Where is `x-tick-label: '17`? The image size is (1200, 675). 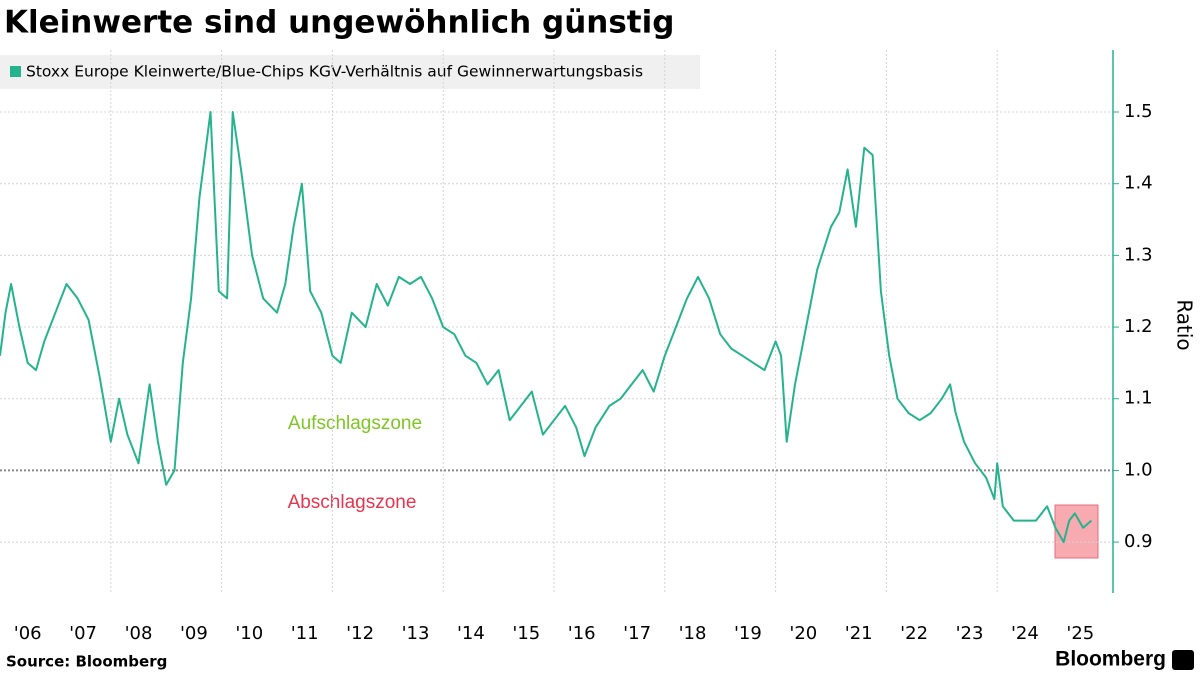 x-tick-label: '17 is located at coordinates (637, 633).